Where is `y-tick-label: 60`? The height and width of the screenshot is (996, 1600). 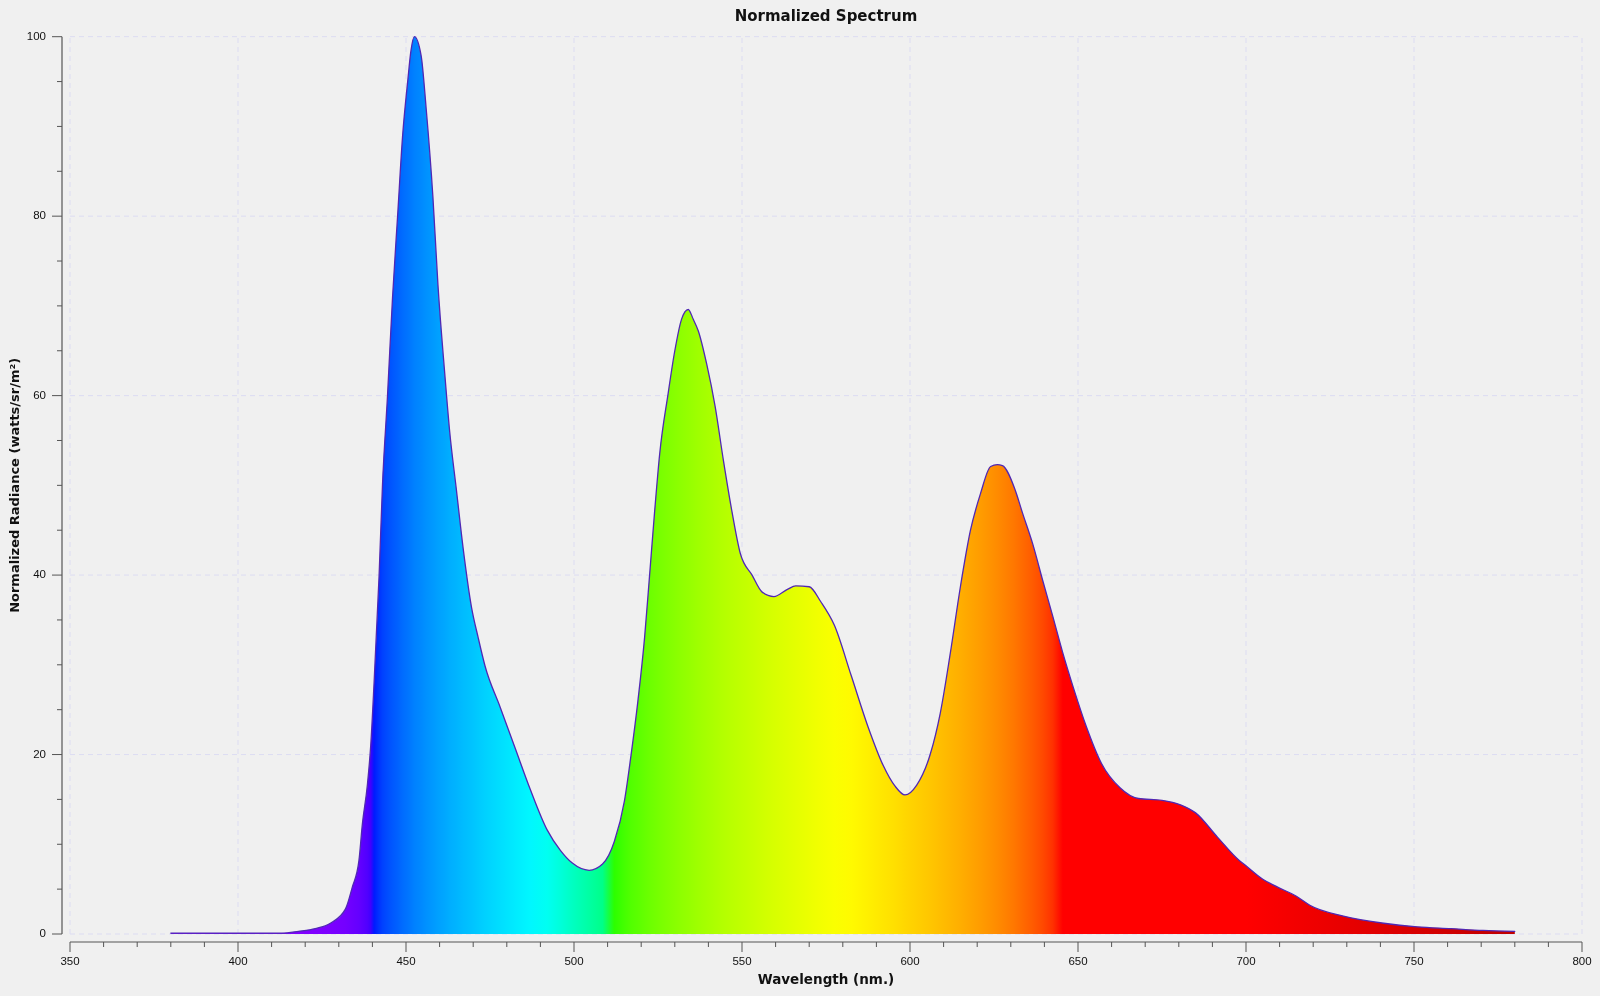
y-tick-label: 60 is located at coordinates (39, 394).